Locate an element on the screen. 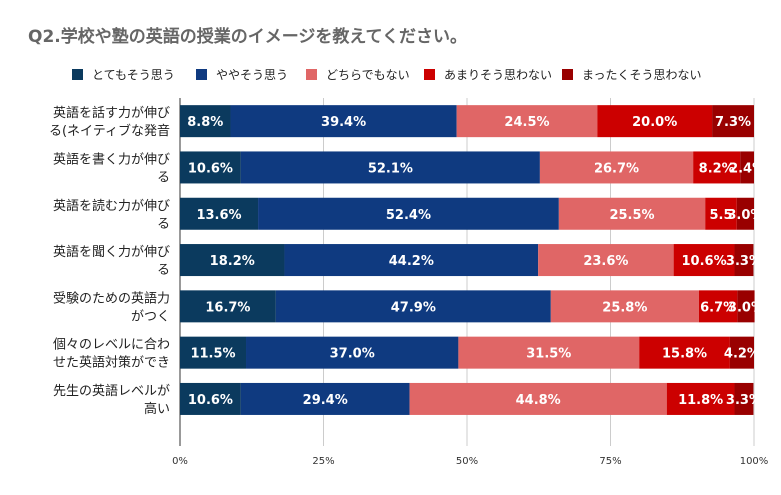 The height and width of the screenshot is (495, 781). x-tick-label: 25% is located at coordinates (323, 461).